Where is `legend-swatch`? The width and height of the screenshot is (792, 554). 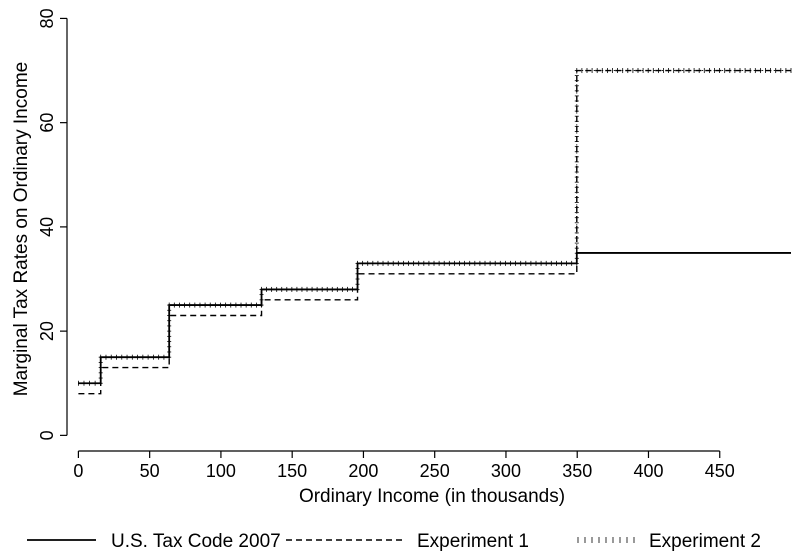
legend-swatch is located at coordinates (606, 540).